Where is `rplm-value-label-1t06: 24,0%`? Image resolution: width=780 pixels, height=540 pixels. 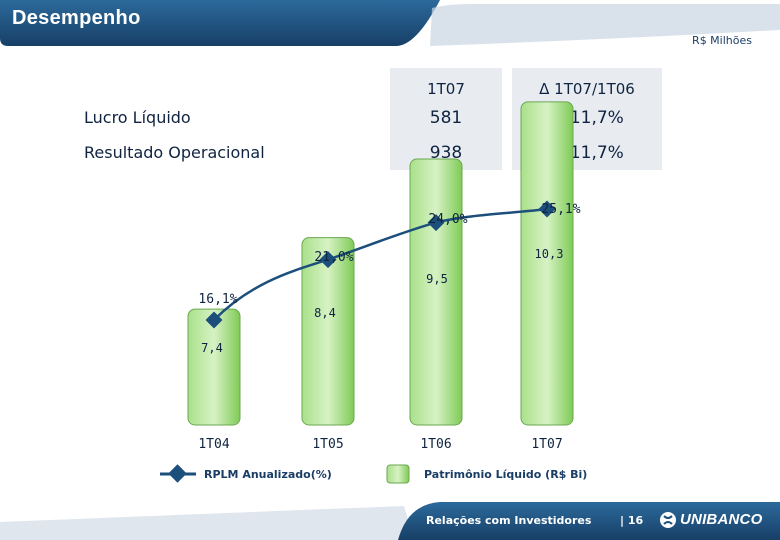
rplm-value-label-1t06: 24,0% is located at coordinates (447, 219).